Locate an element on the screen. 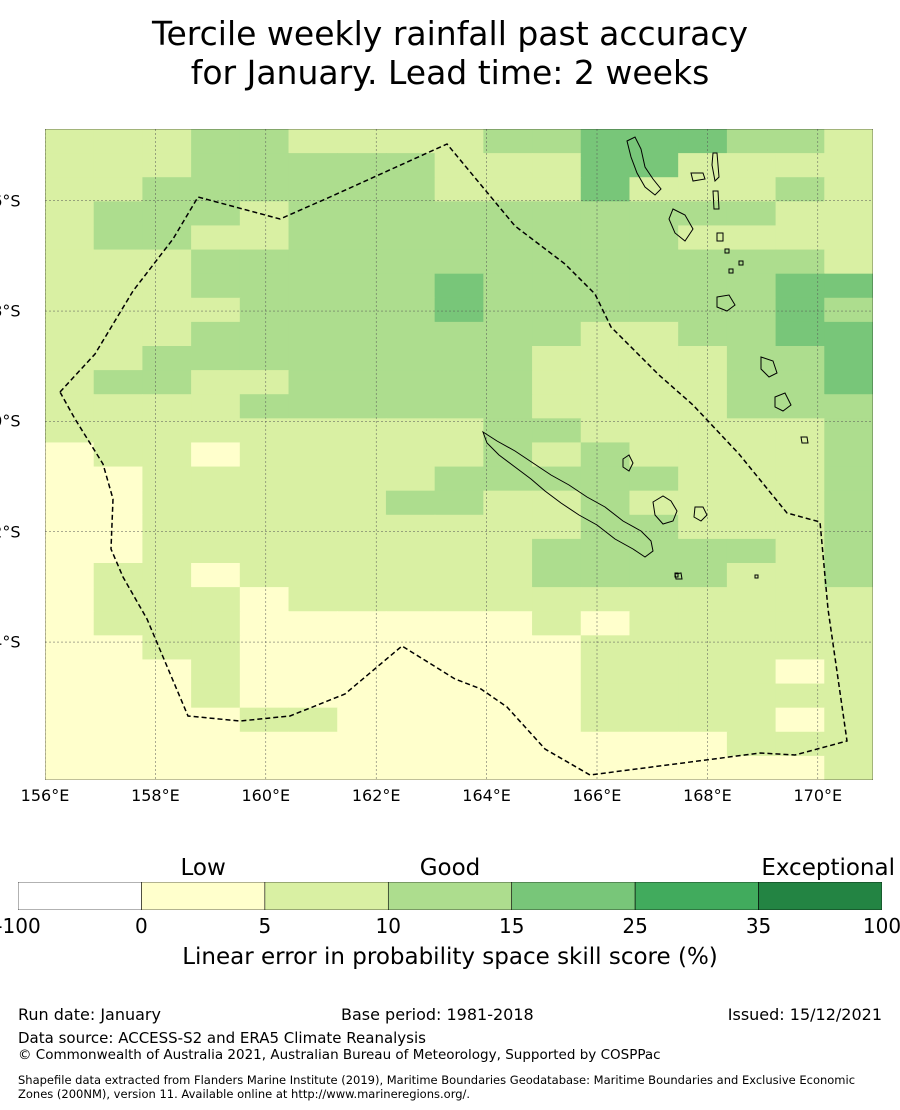  lifou-coastline is located at coordinates (665, 510).